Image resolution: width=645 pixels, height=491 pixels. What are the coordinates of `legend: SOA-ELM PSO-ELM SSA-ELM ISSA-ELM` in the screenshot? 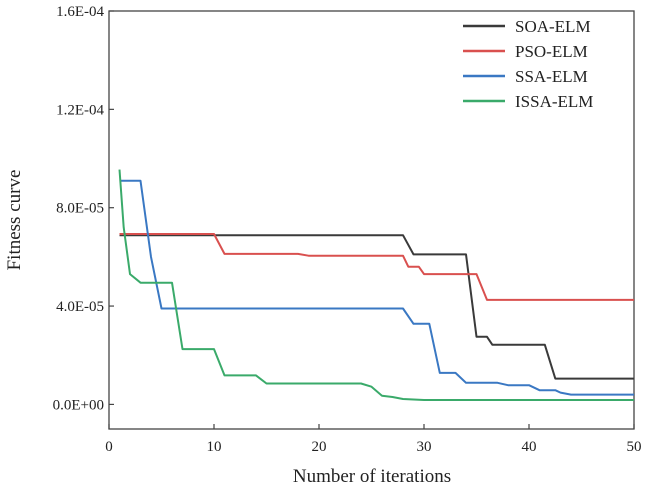 It's located at (528, 64).